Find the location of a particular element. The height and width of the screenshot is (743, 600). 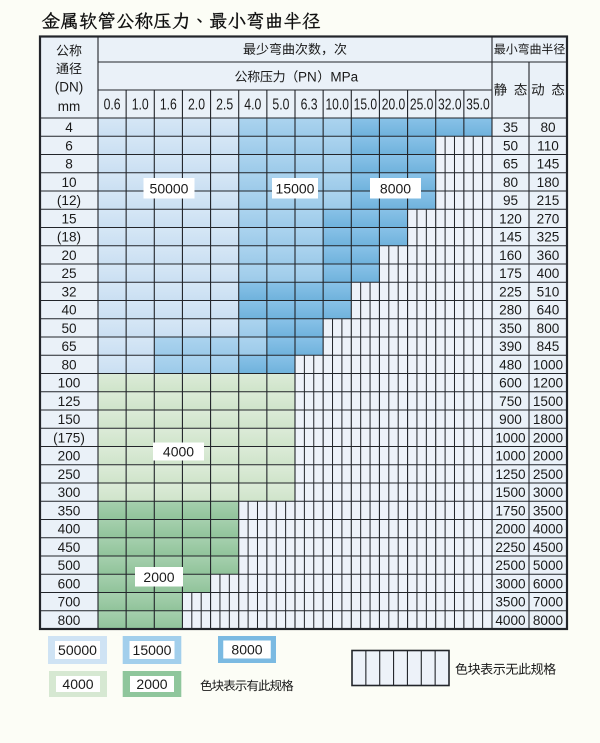

svg-text: 35.0 is located at coordinates (478, 105).